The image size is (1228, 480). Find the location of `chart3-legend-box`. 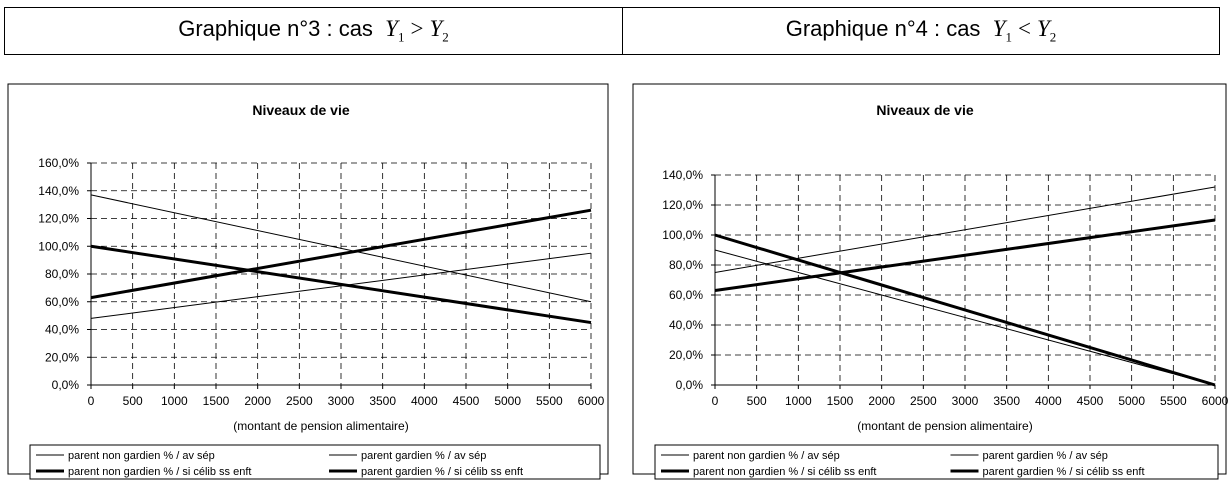

chart3-legend-box is located at coordinates (315, 462).